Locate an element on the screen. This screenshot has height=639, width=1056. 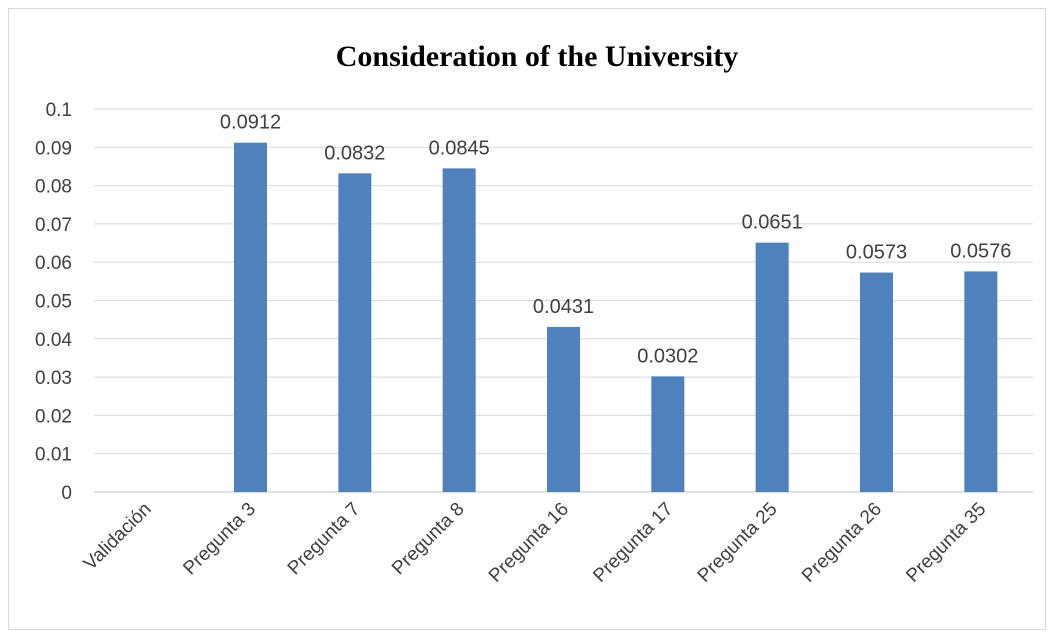
y-tick-label: 0 is located at coordinates (66, 493).